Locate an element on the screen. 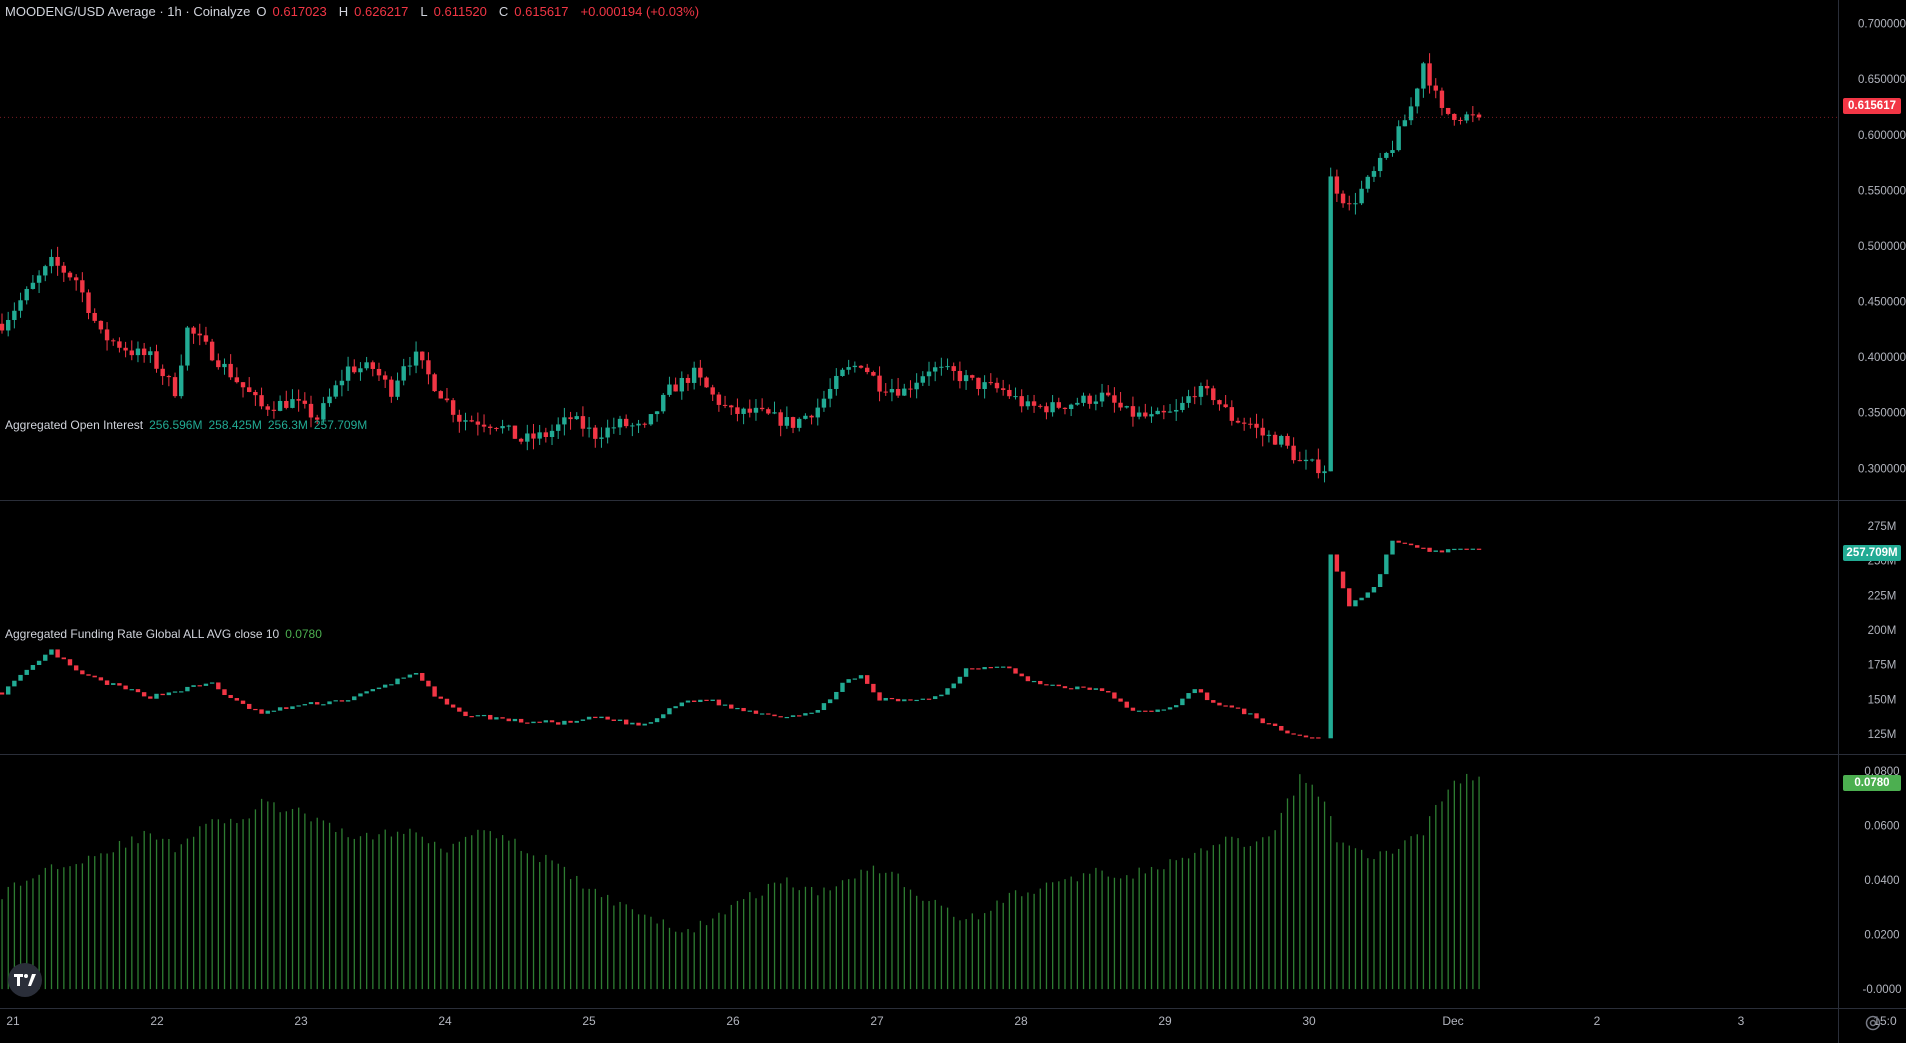 This screenshot has width=1906, height=1043. symbol-title: MOODENG/USD Average · 1h · Coinalyze is located at coordinates (128, 11).